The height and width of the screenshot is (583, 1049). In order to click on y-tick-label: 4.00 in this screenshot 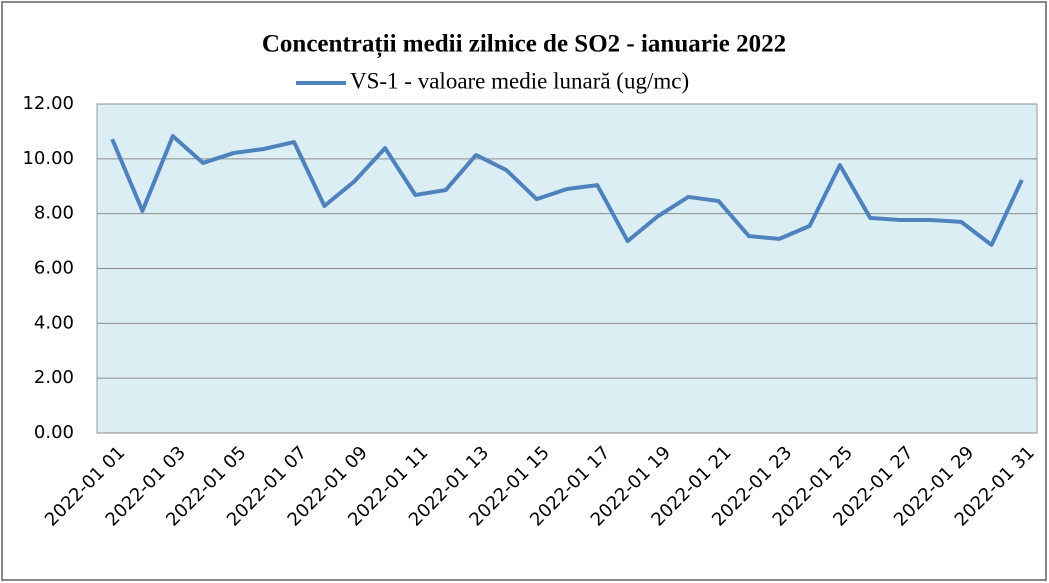, I will do `click(54, 322)`.